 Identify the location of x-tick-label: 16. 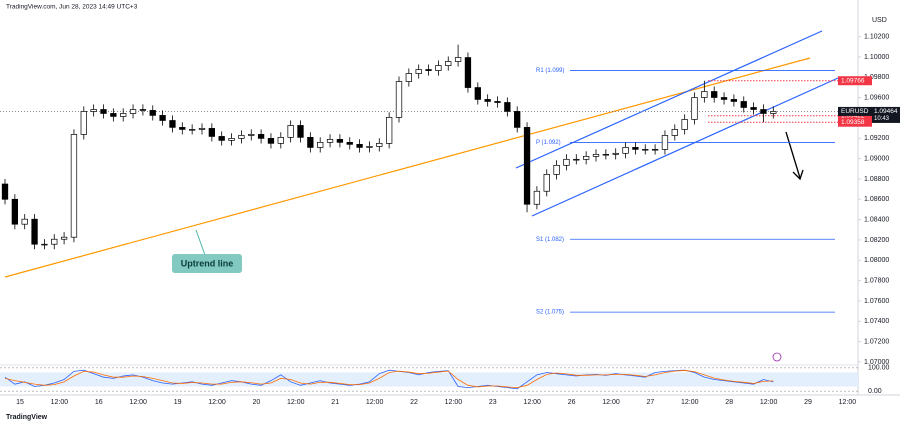
(99, 402).